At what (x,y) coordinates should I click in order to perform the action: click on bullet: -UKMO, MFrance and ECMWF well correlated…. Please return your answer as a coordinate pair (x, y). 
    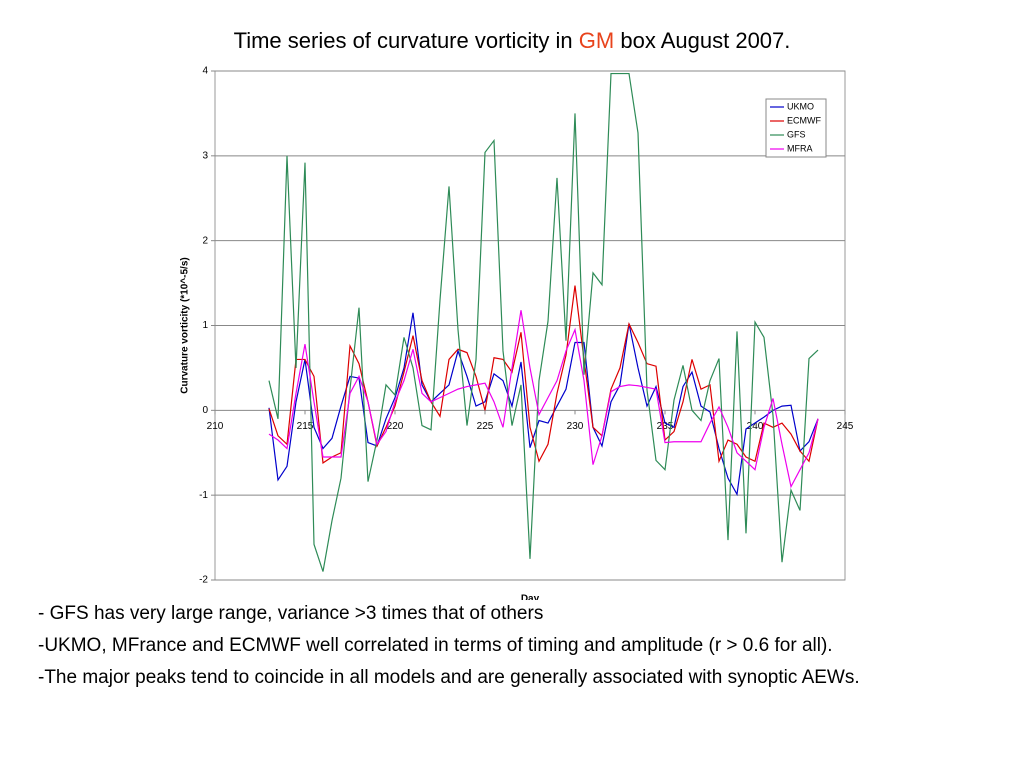
    Looking at the image, I should click on (435, 645).